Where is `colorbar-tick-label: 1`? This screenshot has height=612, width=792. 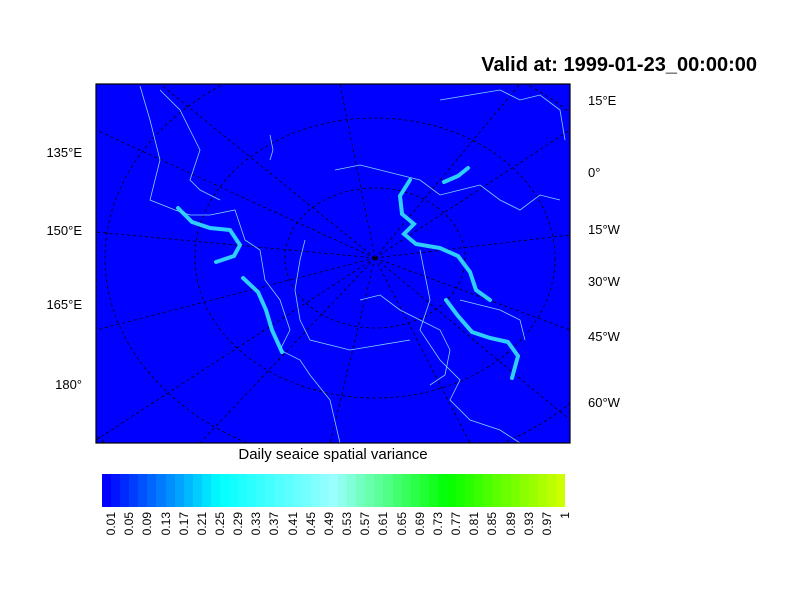
colorbar-tick-label: 1 is located at coordinates (565, 515).